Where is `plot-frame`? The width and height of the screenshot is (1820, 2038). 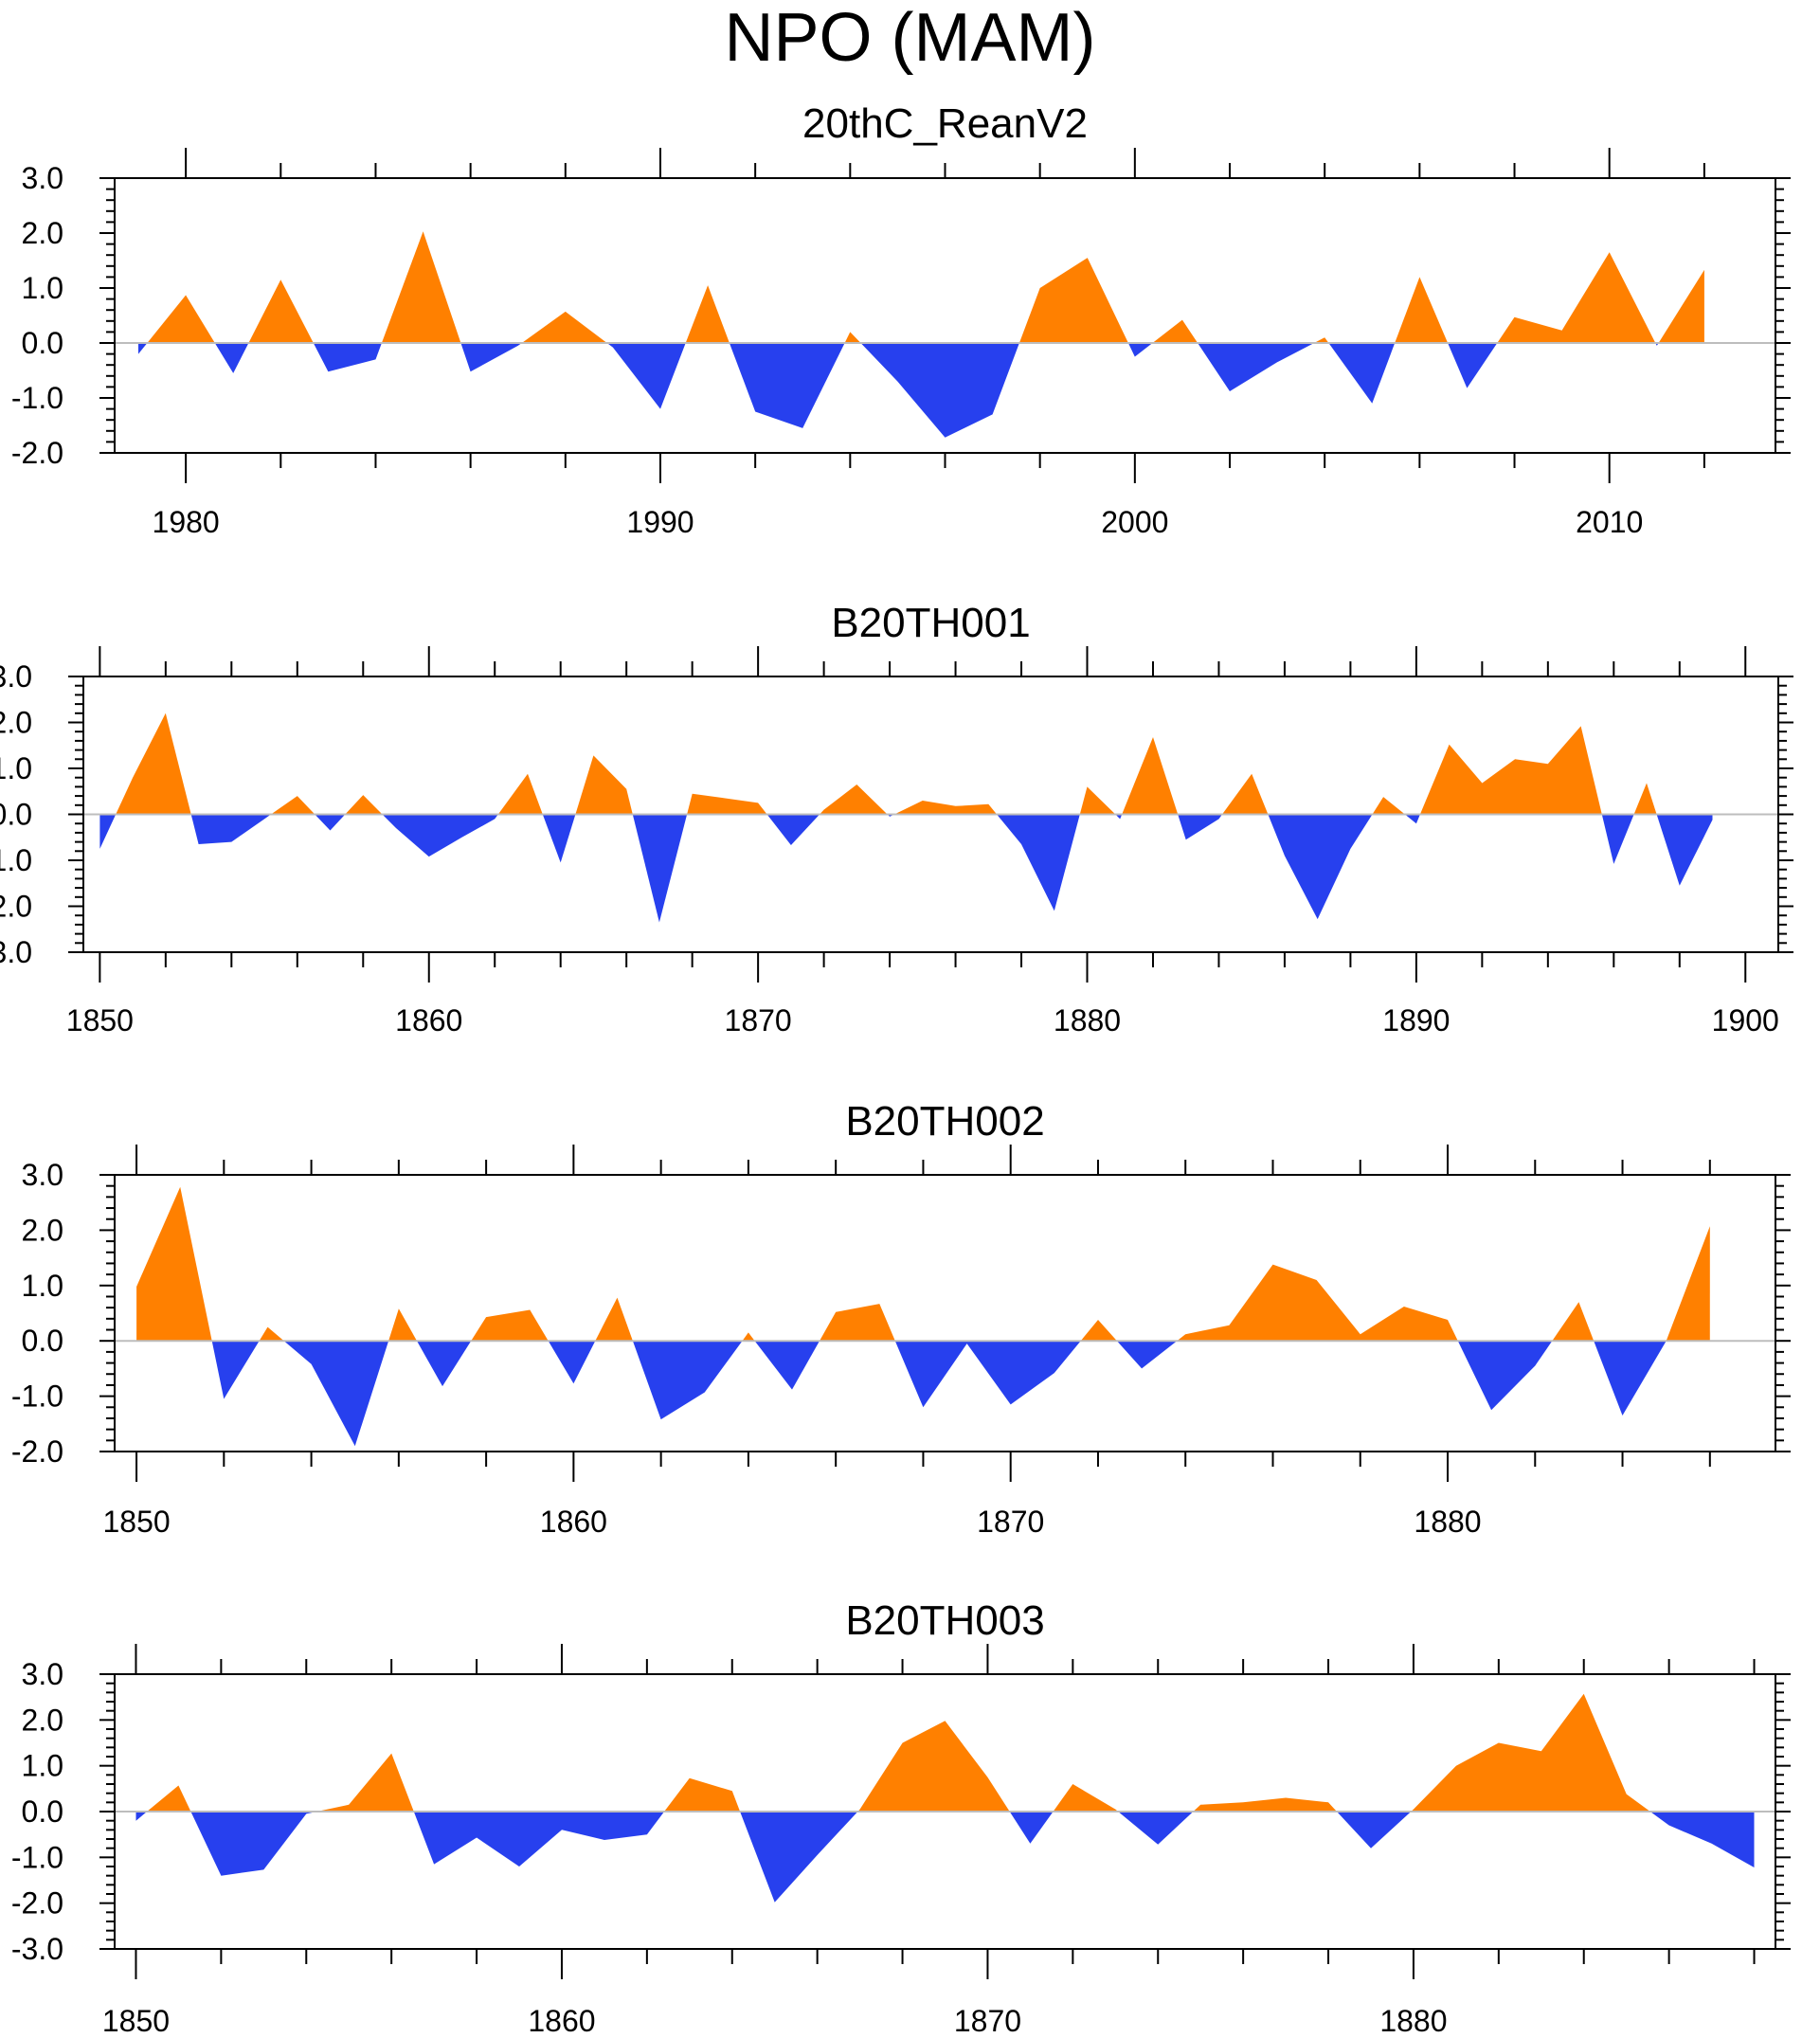
plot-frame is located at coordinates (945, 1313).